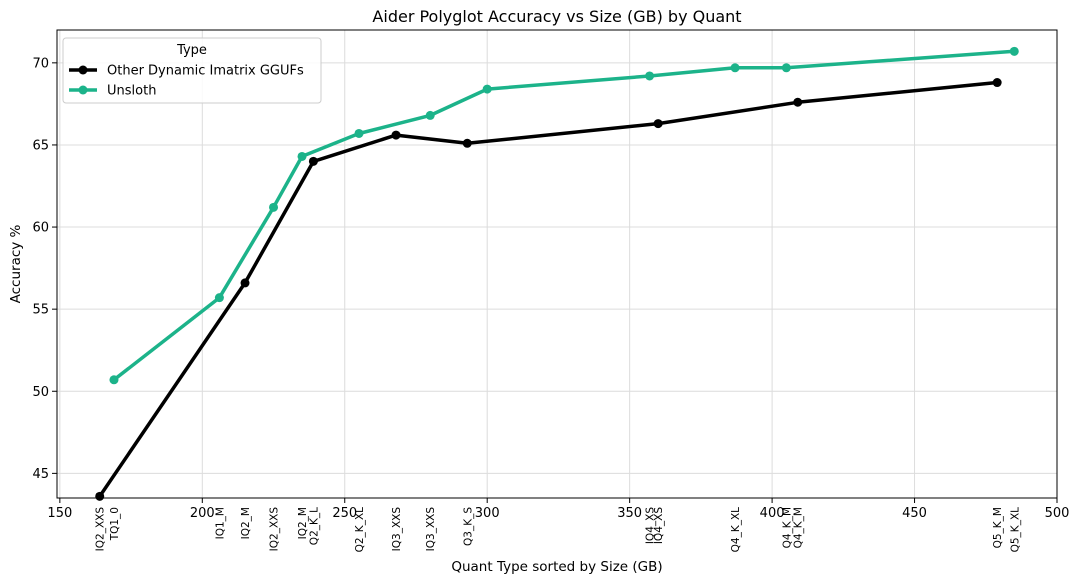  I want to click on quant-type-label: Q3_K_S, so click(468, 526).